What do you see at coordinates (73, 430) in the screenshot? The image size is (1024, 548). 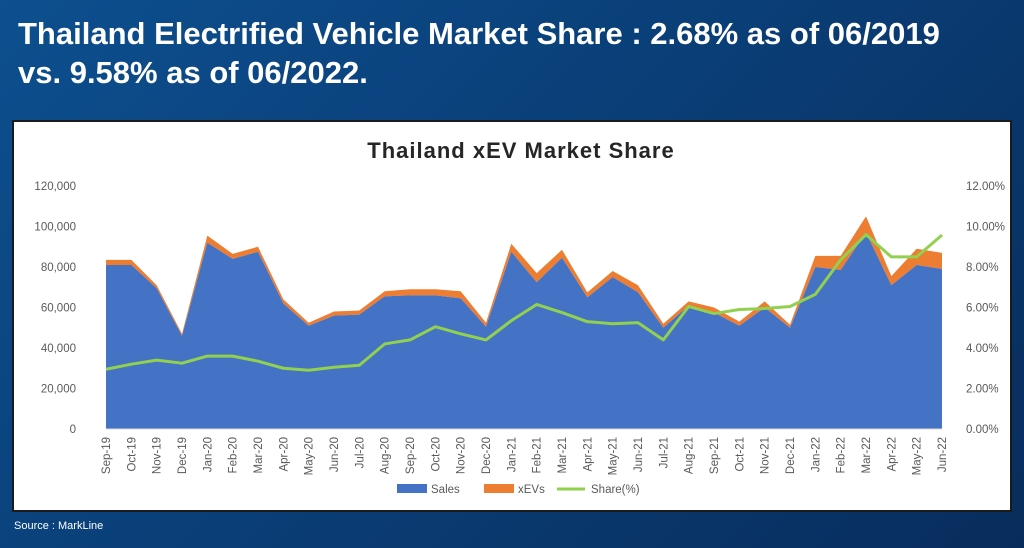 I see `y-axis-tick-label: 0` at bounding box center [73, 430].